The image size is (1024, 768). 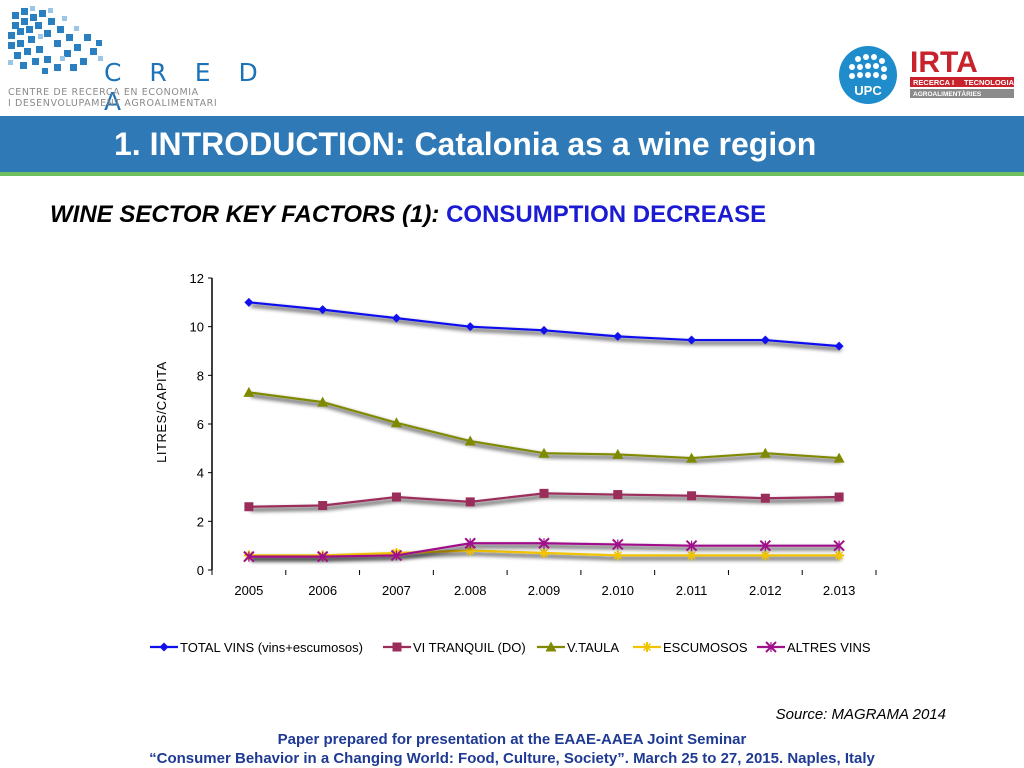 I want to click on x-tick-label: 2.008, so click(x=470, y=590).